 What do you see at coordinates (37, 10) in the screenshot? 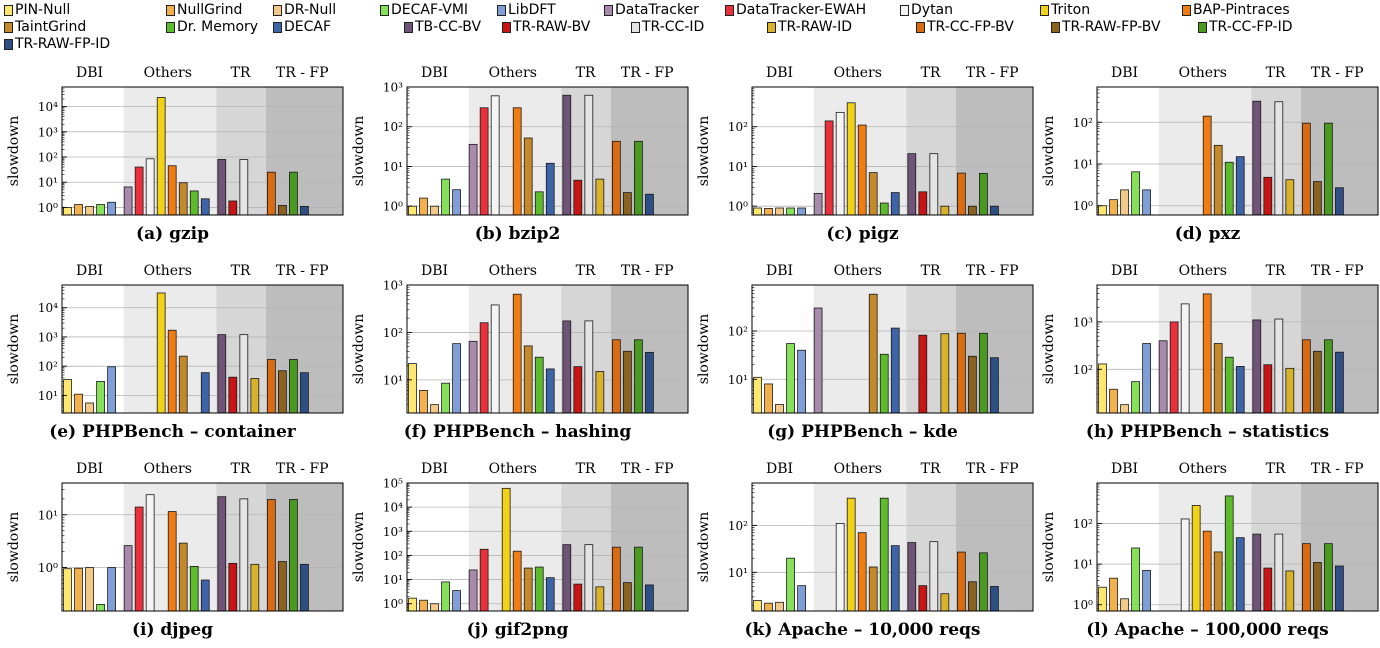
I see `legend-item: PIN-Null` at bounding box center [37, 10].